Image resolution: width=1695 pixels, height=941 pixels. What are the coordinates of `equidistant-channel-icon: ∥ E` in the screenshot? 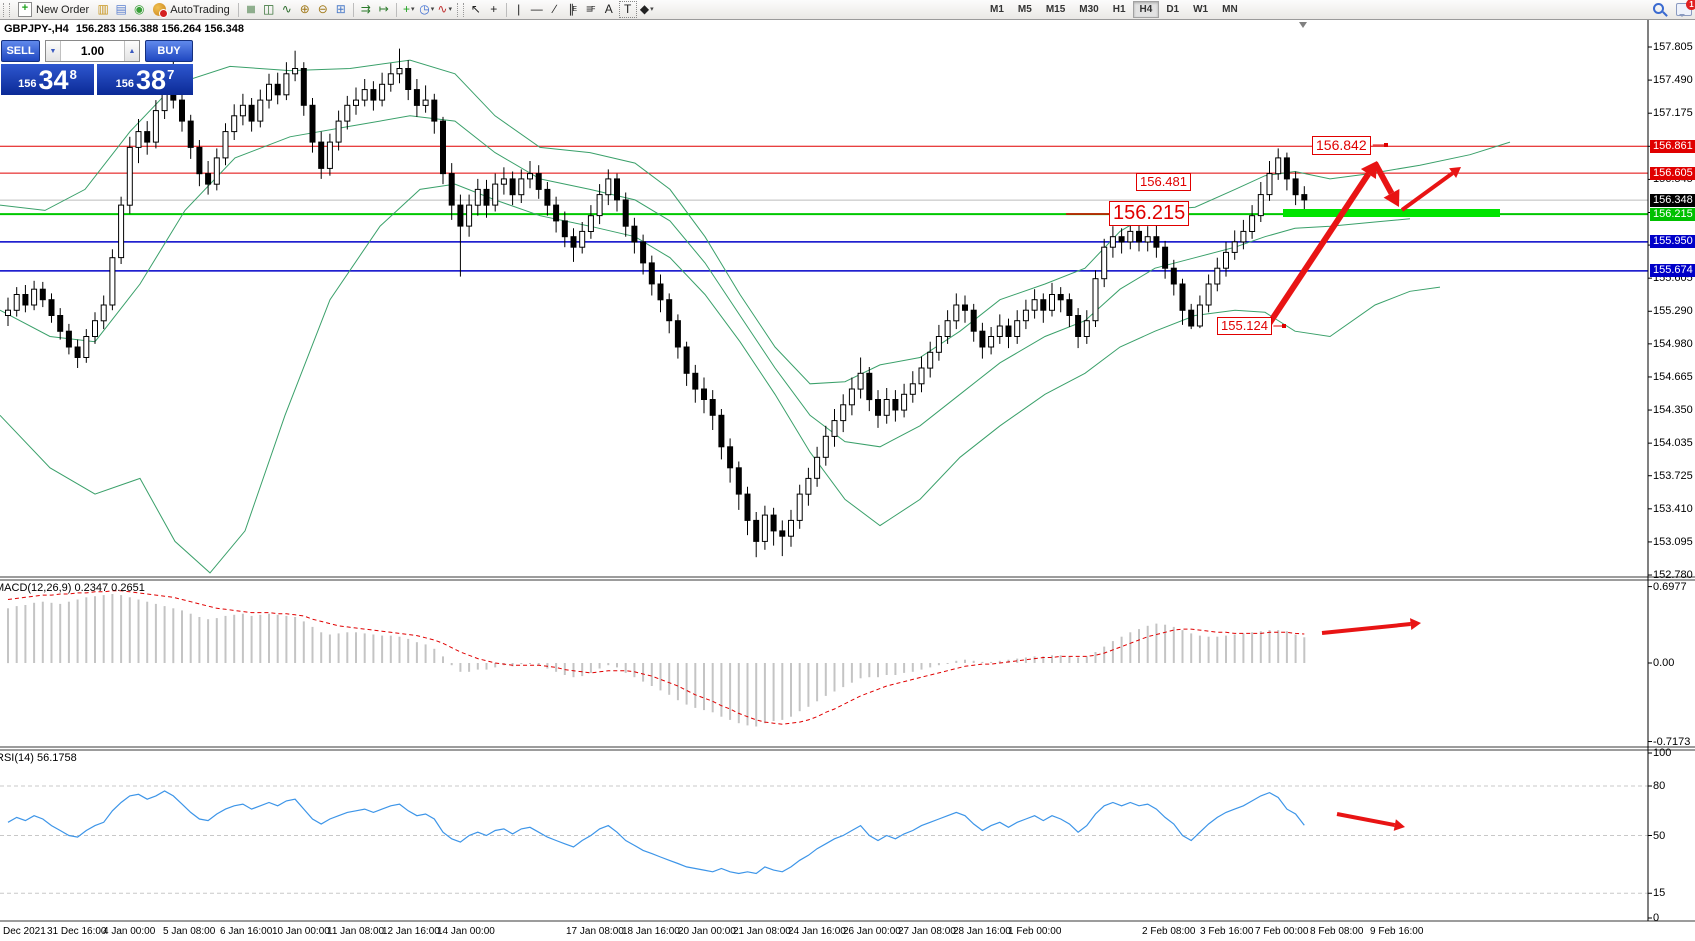 It's located at (573, 9).